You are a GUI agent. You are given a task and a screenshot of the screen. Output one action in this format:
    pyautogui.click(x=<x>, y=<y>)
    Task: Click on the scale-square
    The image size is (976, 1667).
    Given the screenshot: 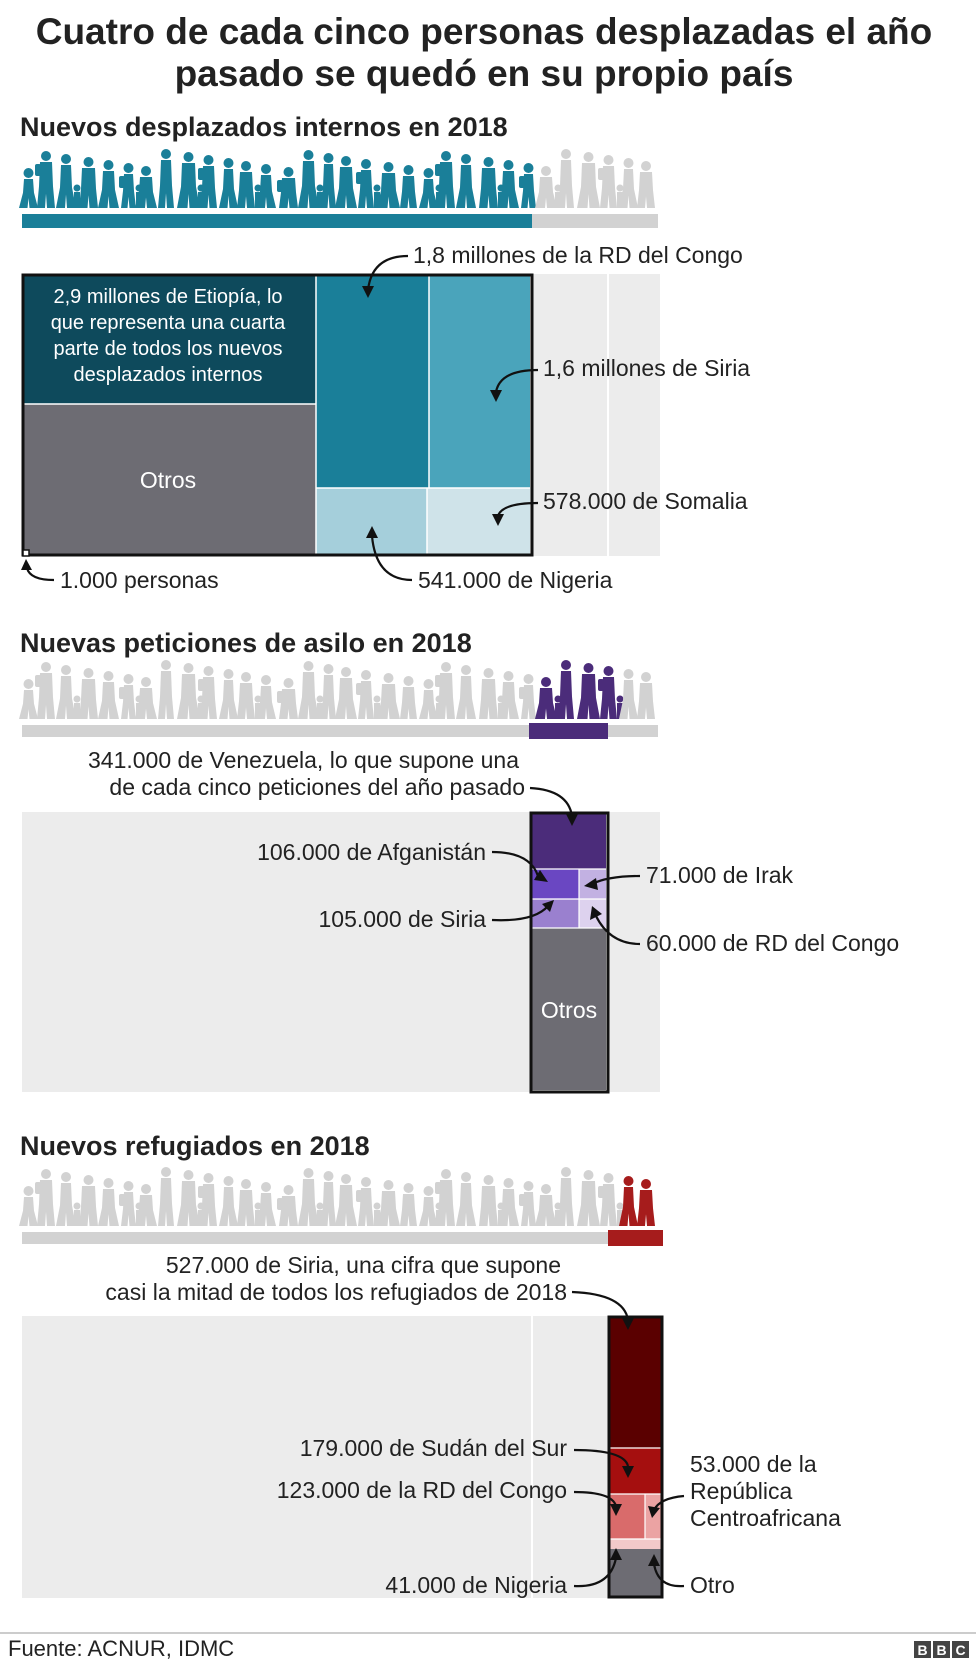 What is the action you would take?
    pyautogui.click(x=26, y=553)
    